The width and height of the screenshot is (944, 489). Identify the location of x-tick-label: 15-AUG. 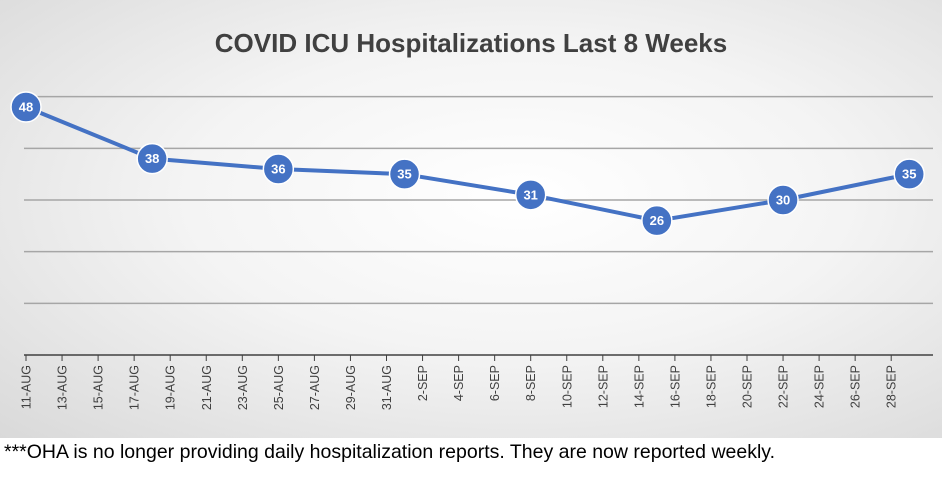
(99, 387).